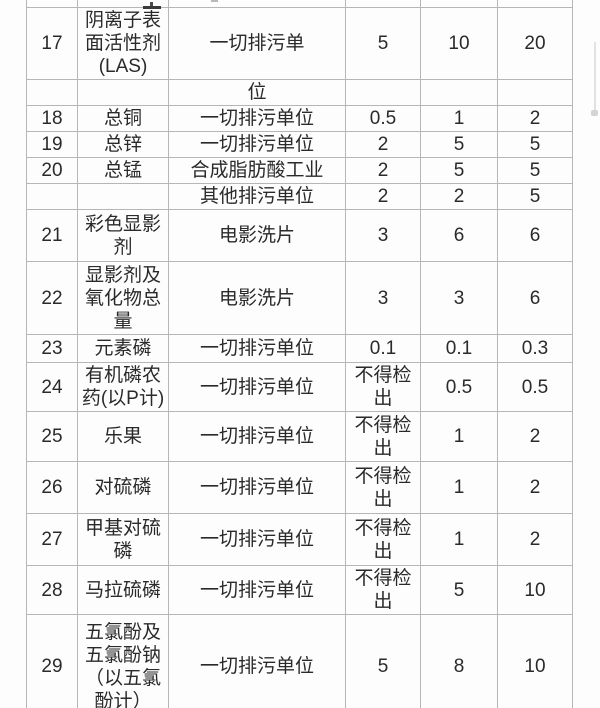  Describe the element at coordinates (299, 487) in the screenshot. I see `table-row: 26 对硫磷 一切排污单位 不得检 出 1 2` at that location.